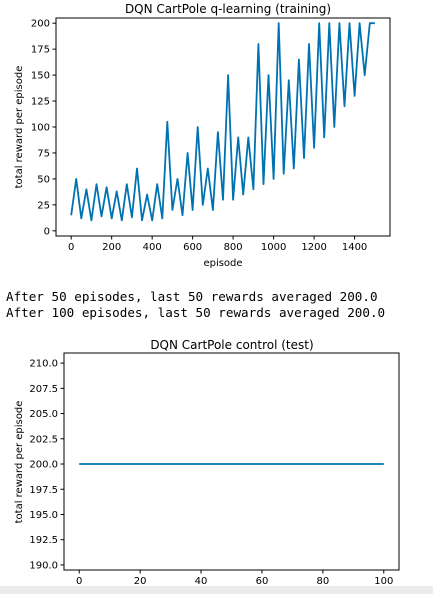 This screenshot has width=433, height=594. What do you see at coordinates (43, 179) in the screenshot?
I see `y-tick-label: 50` at bounding box center [43, 179].